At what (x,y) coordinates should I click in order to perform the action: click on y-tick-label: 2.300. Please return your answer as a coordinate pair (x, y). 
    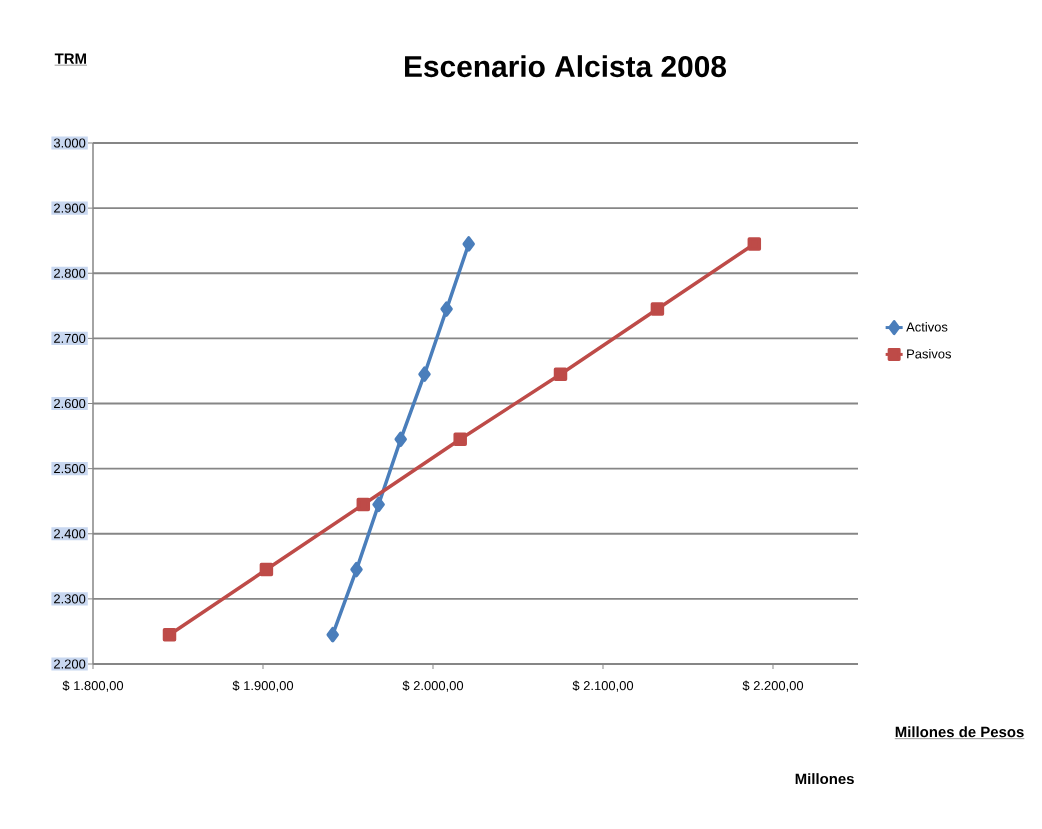
    Looking at the image, I should click on (70, 599).